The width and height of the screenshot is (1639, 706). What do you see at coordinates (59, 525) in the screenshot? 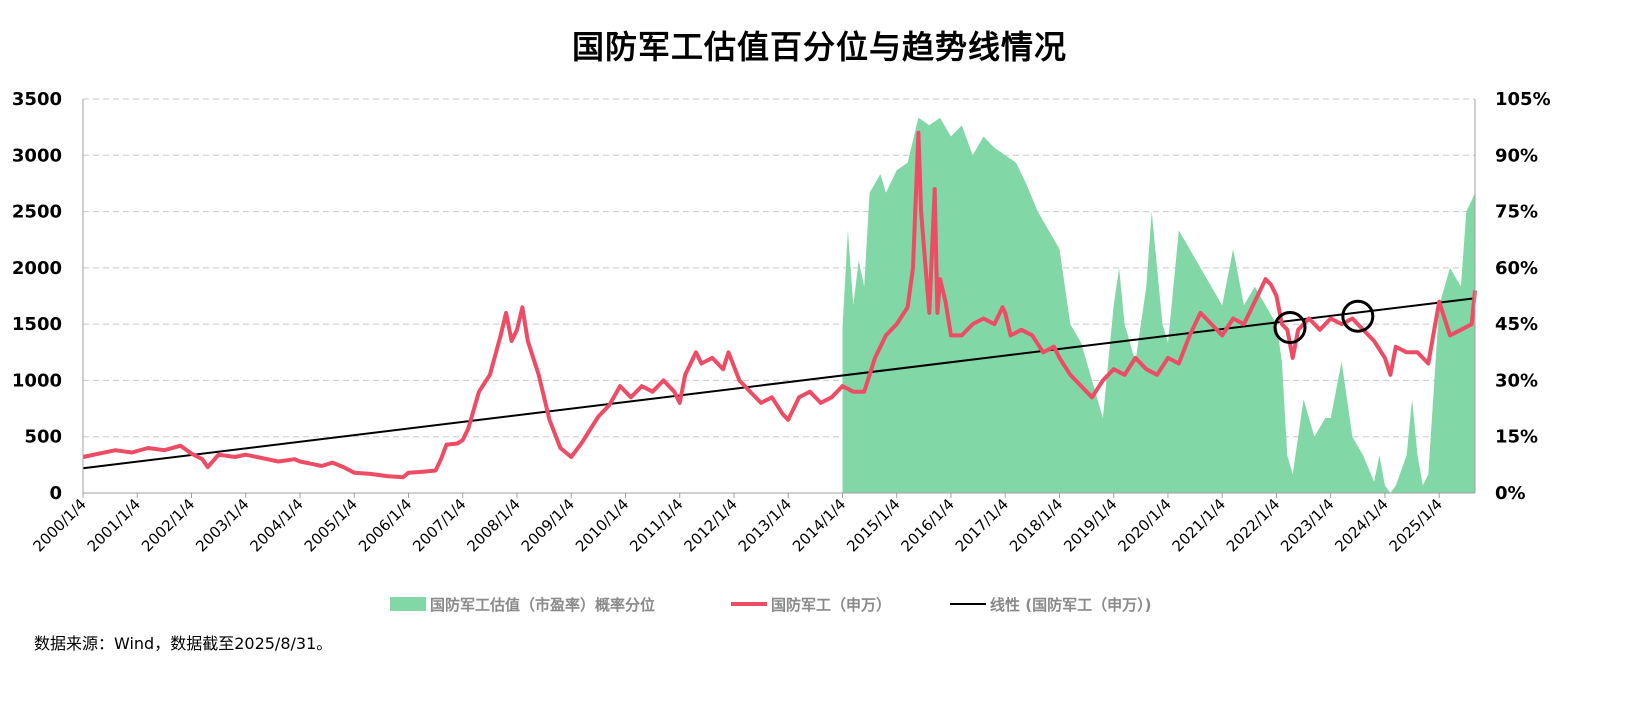
I see `x-tick-label: 2000/1/4` at bounding box center [59, 525].